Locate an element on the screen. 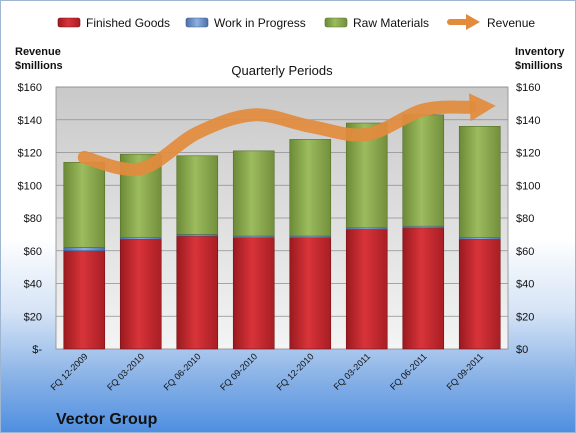 The height and width of the screenshot is (433, 576). x-tick-label-7: FQ 09-2011 is located at coordinates (465, 371).